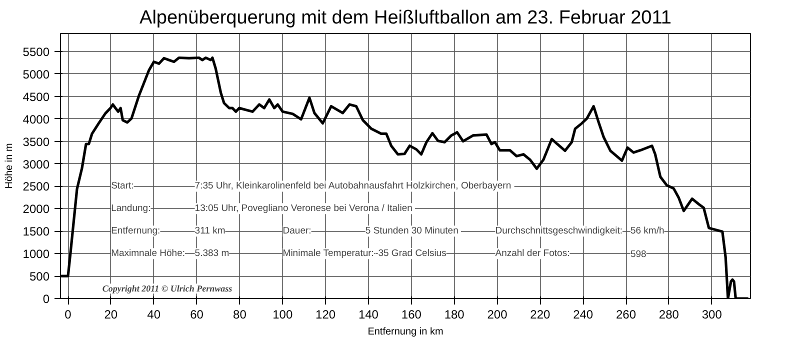 The height and width of the screenshot is (348, 800). What do you see at coordinates (669, 315) in the screenshot?
I see `x-tick-label: 280` at bounding box center [669, 315].